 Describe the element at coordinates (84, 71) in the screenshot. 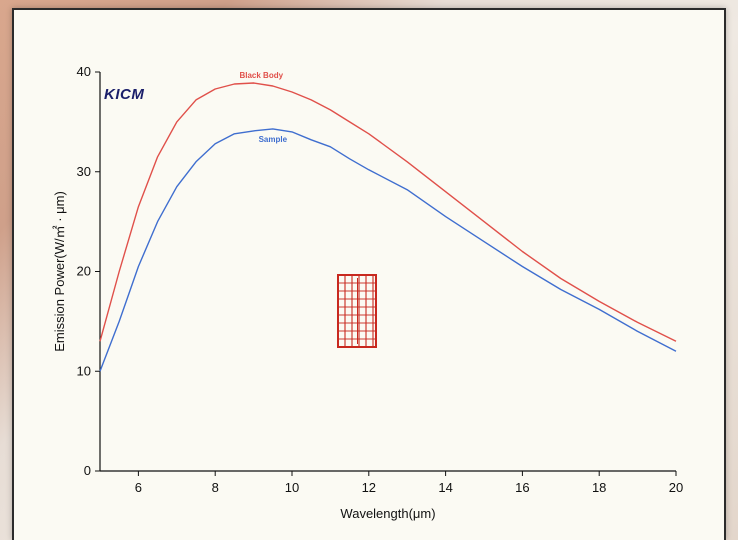

I see `y-tick-label: 40` at that location.